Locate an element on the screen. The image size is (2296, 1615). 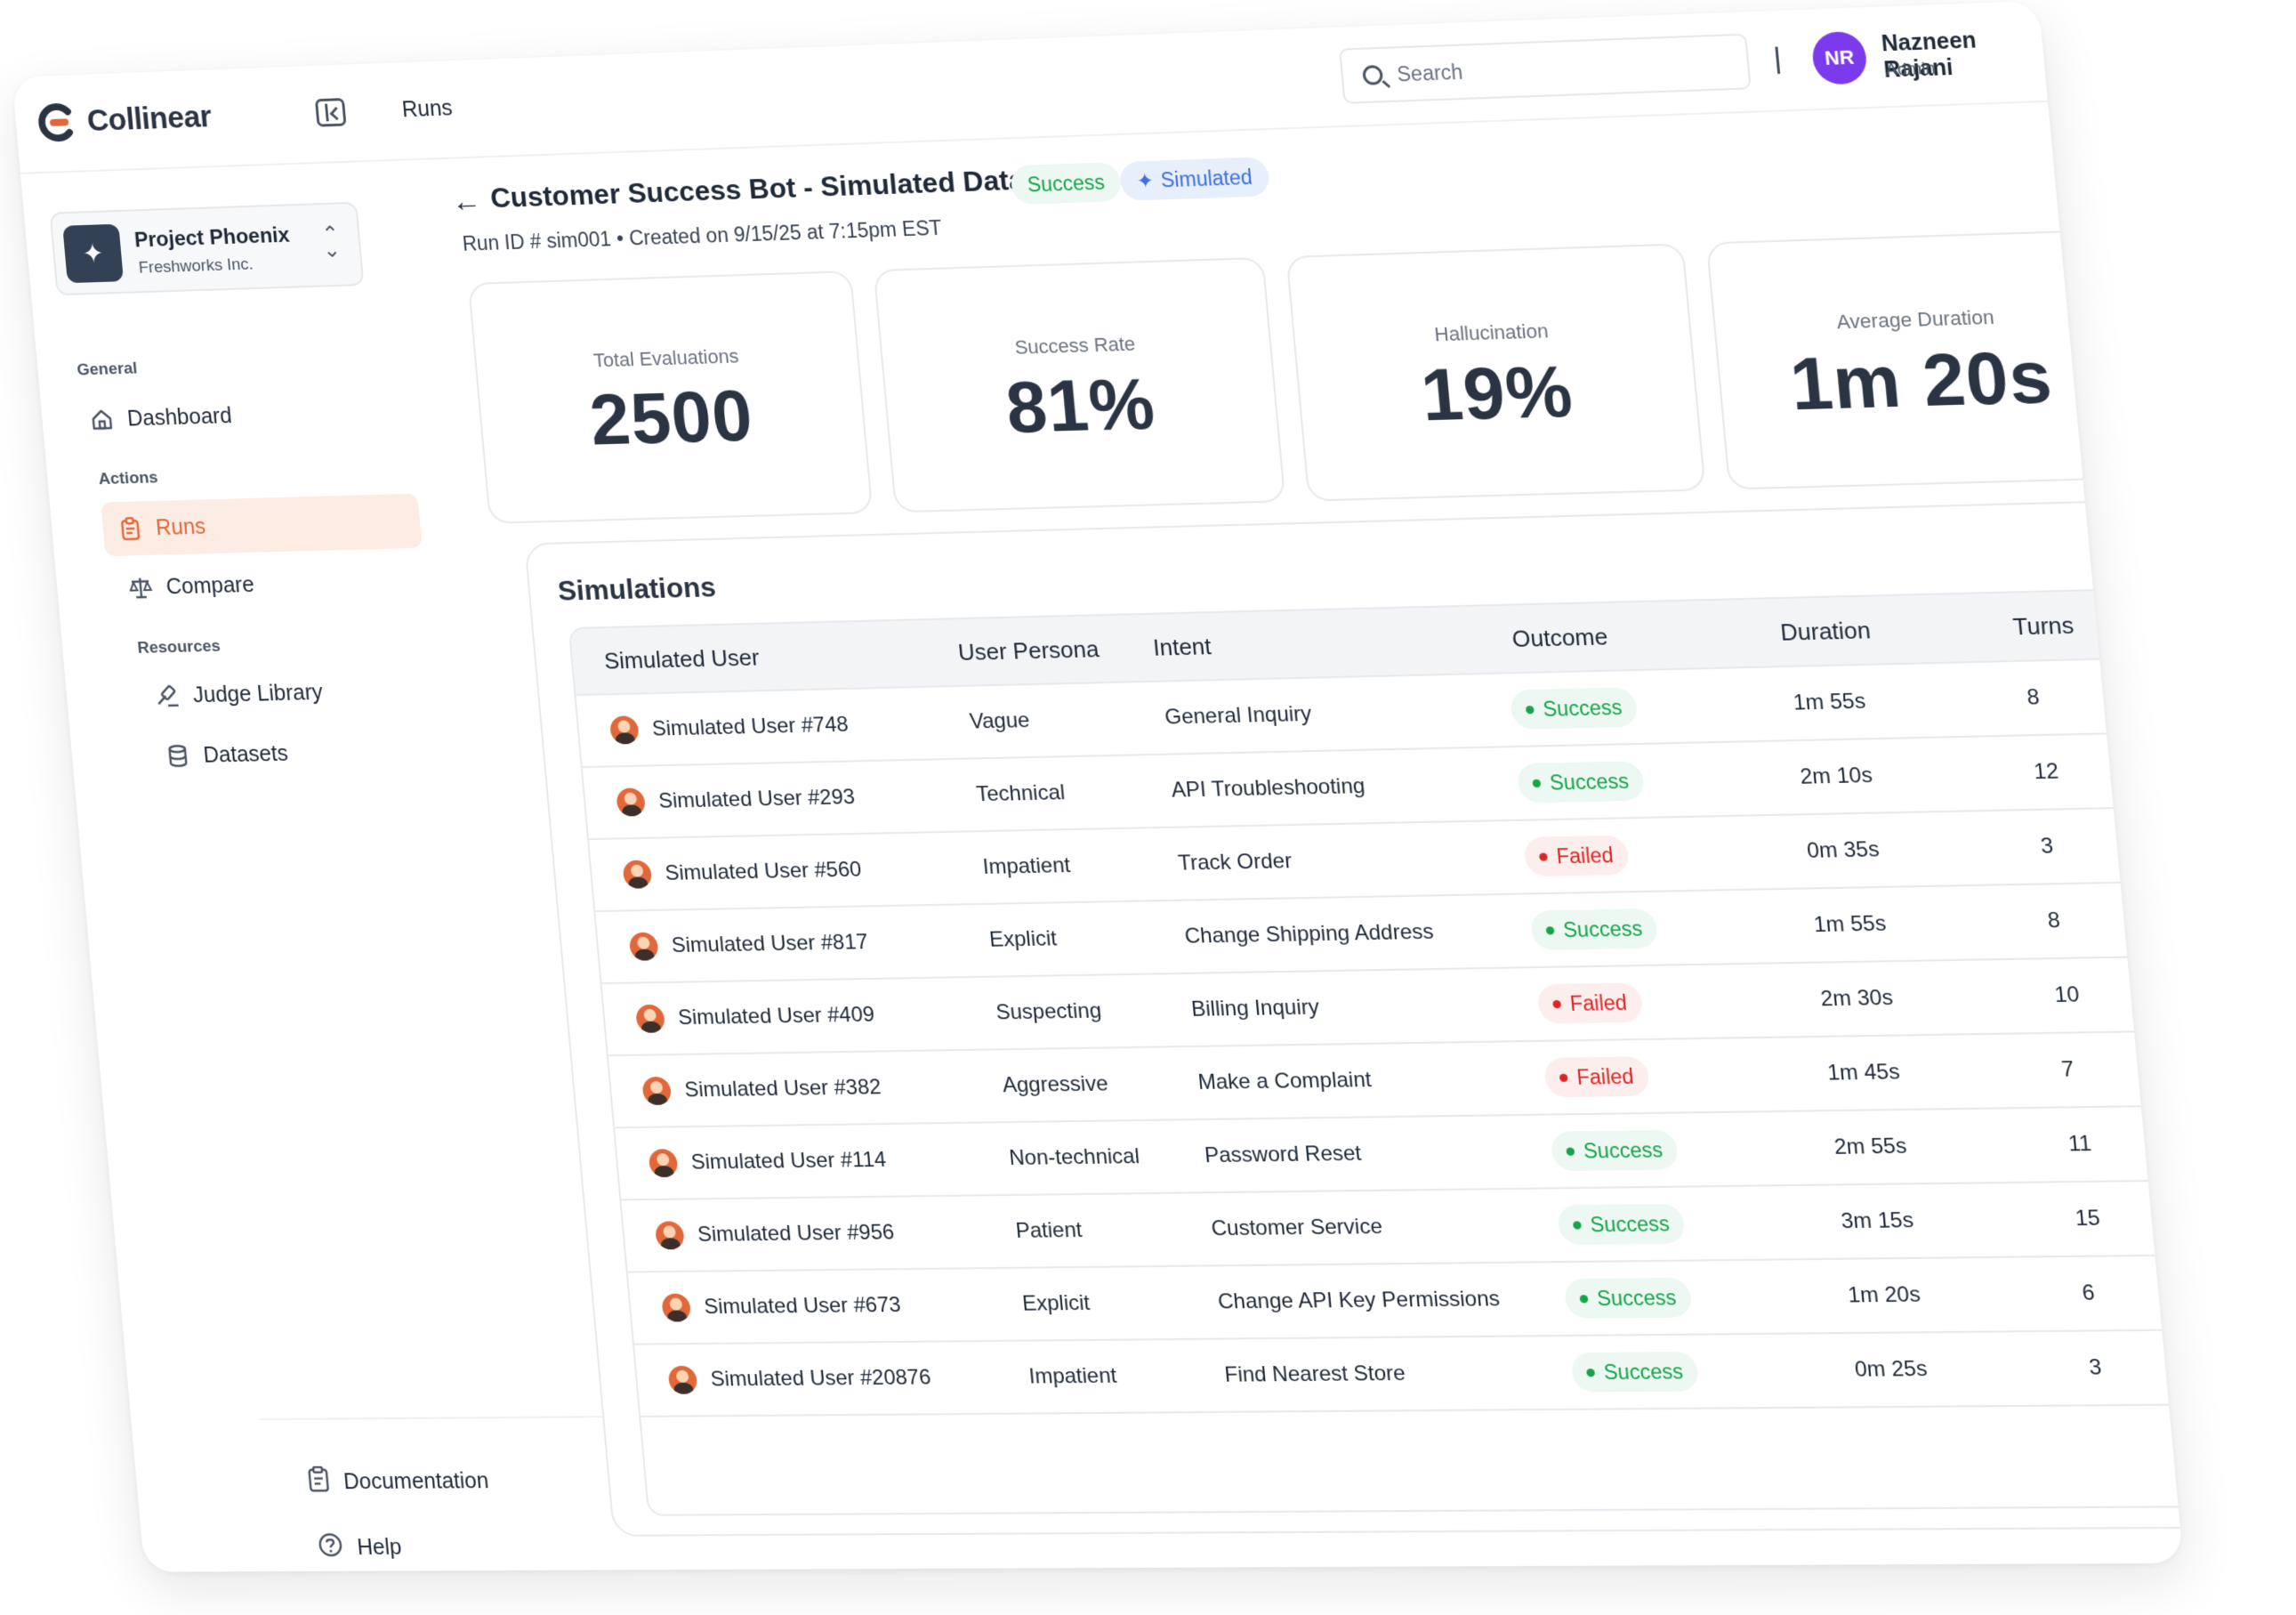
help-label: Help is located at coordinates (379, 1548).